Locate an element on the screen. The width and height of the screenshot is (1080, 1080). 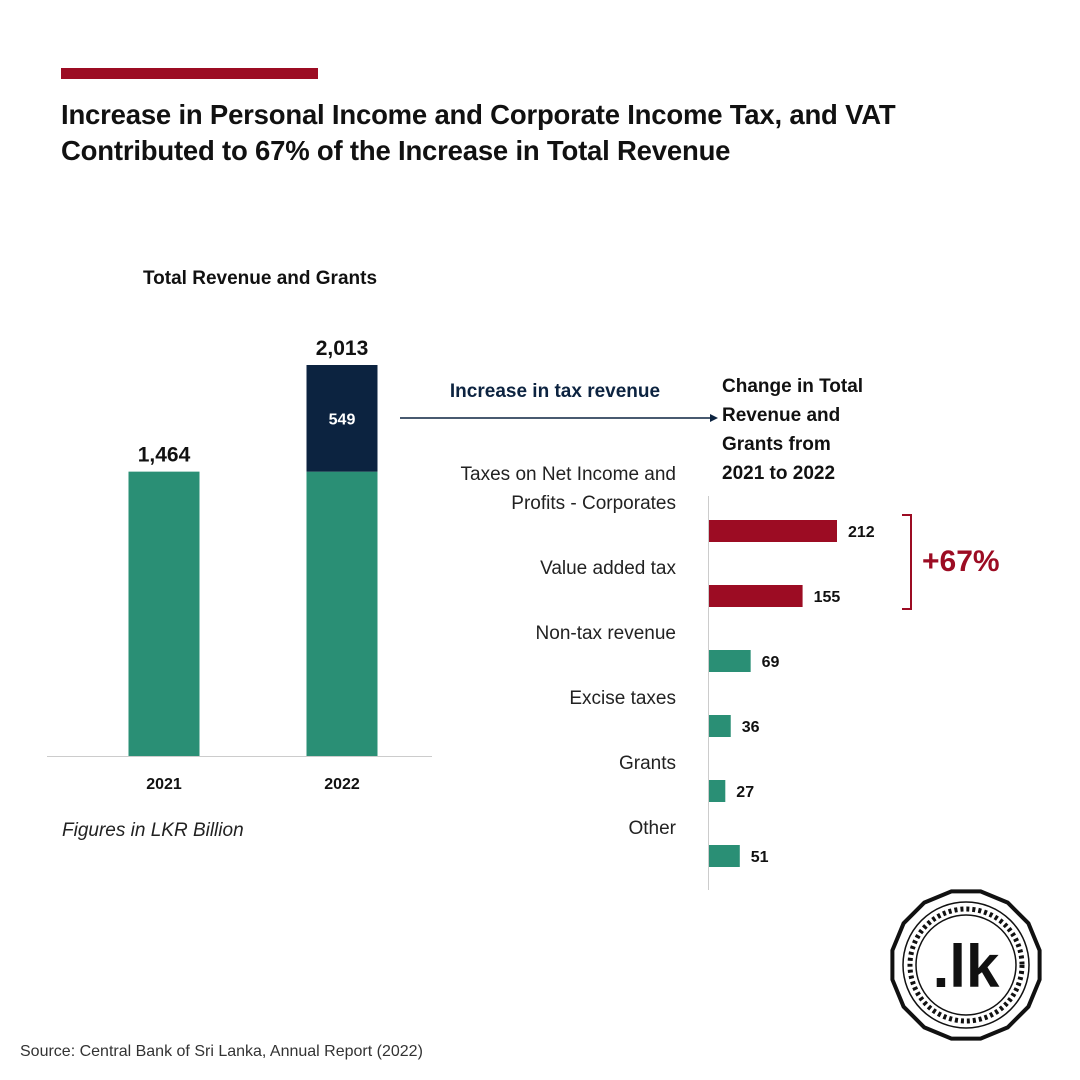
category-label: Profits - Corporates is located at coordinates (593, 503).